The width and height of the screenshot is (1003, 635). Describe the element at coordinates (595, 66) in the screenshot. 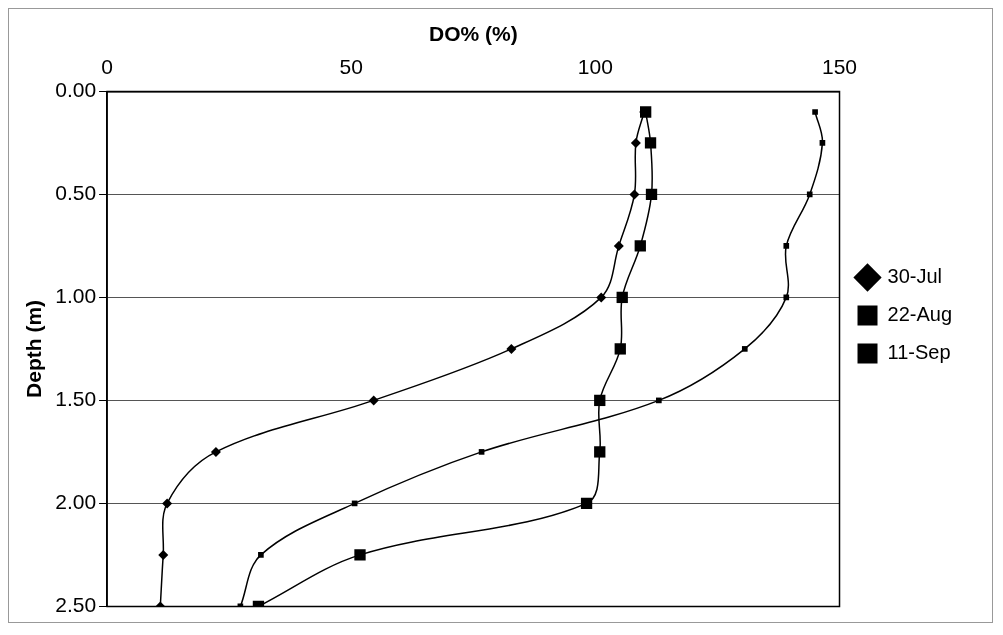

I see `x-tick-label: 100` at that location.